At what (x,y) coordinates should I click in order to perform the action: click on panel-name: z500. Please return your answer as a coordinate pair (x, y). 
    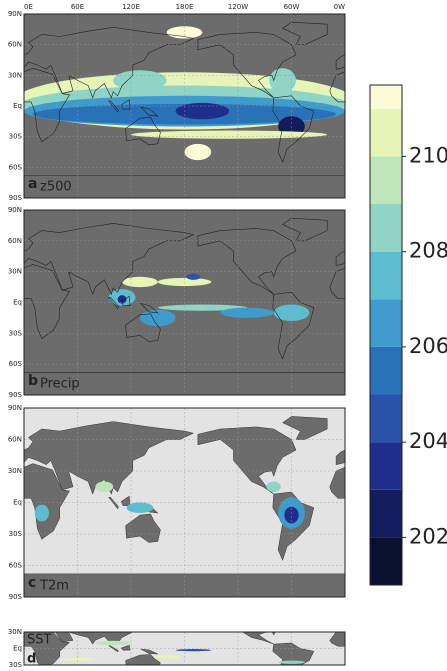
    Looking at the image, I should click on (56, 187).